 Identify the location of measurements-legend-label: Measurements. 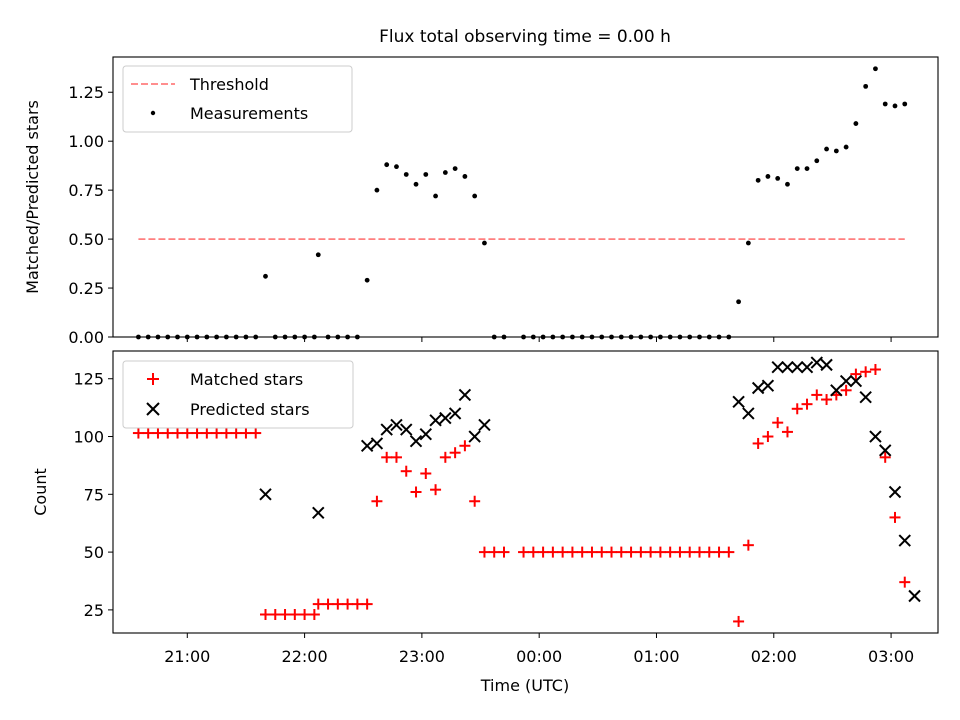
(249, 113).